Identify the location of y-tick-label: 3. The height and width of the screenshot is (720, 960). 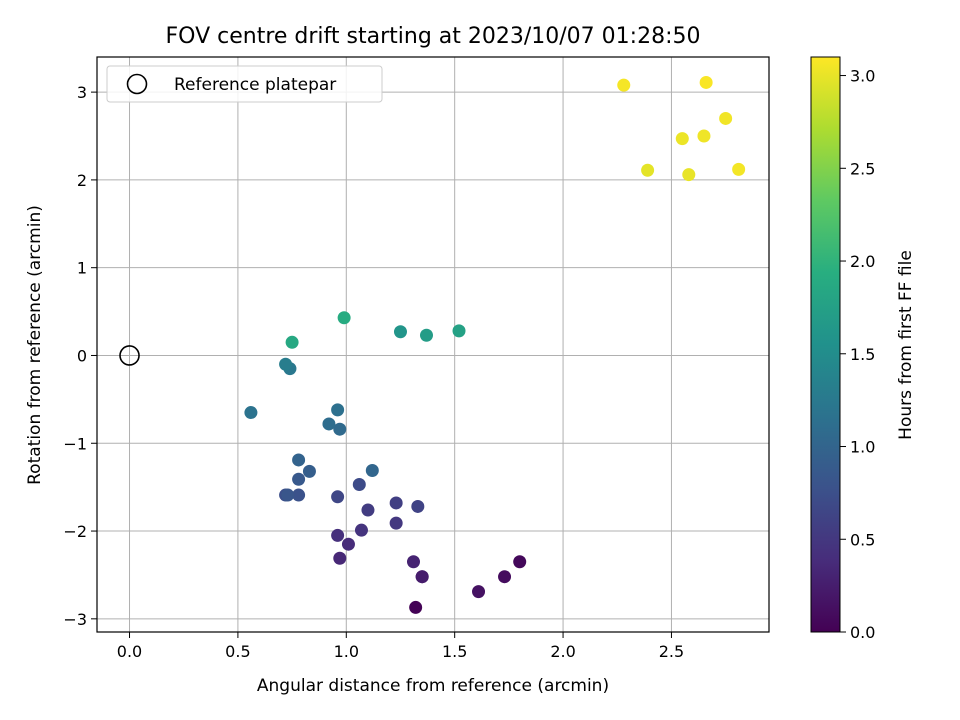
(82, 92).